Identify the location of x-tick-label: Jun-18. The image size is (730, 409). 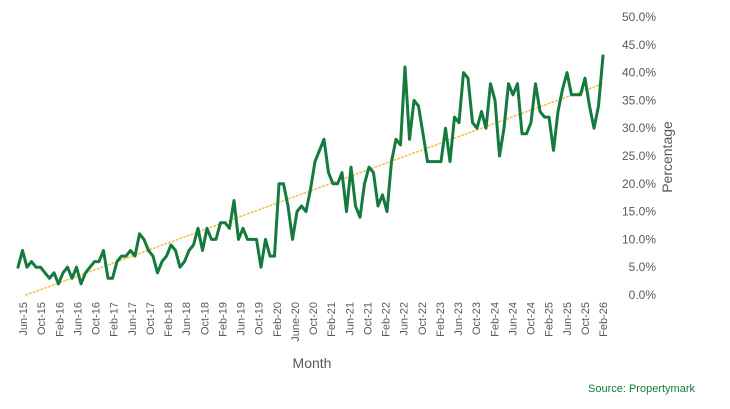
(187, 319).